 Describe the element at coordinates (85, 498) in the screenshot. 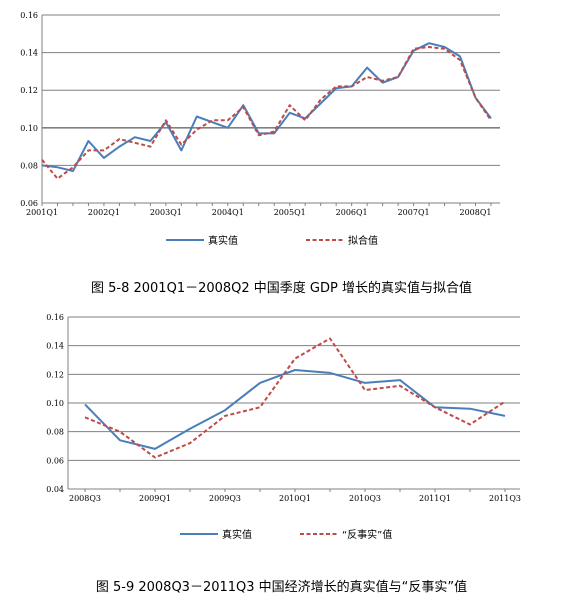

I see `x-tick-label: 2008Q3` at that location.